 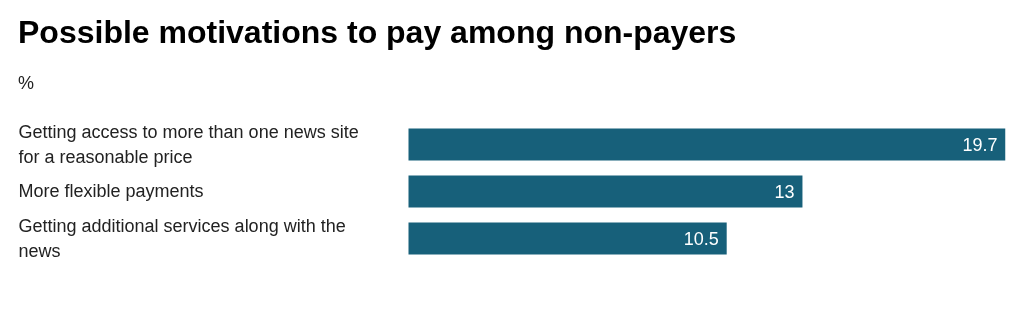 I want to click on data-label: 13, so click(x=784, y=192).